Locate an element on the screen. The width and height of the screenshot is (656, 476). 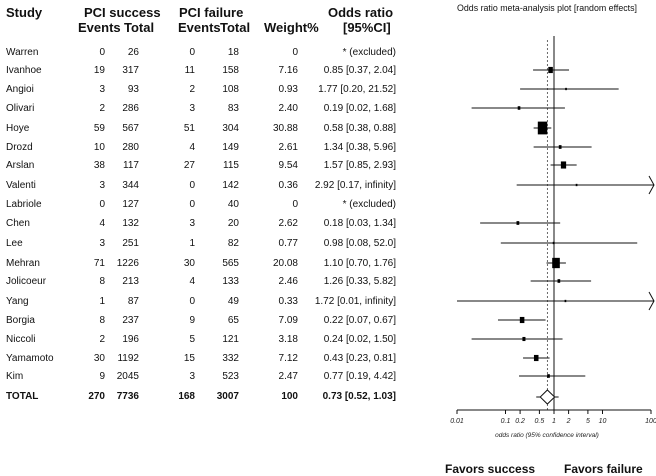
study-name: Olivari is located at coordinates (20, 108).